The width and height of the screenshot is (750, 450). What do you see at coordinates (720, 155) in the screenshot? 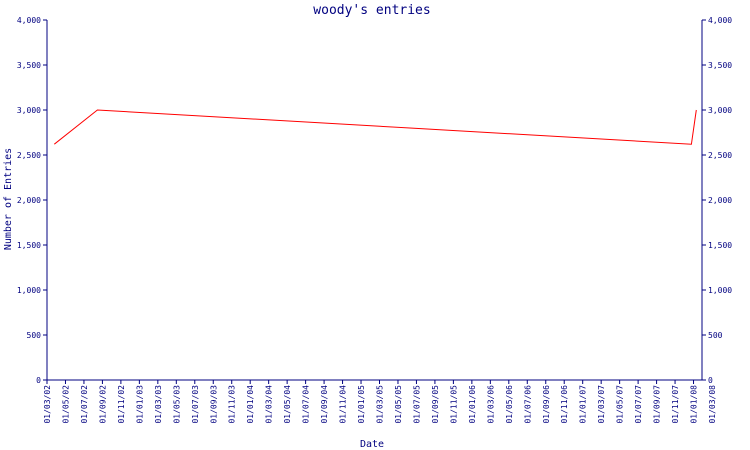
I see `y-tick-label-right: 2,500` at bounding box center [720, 155].